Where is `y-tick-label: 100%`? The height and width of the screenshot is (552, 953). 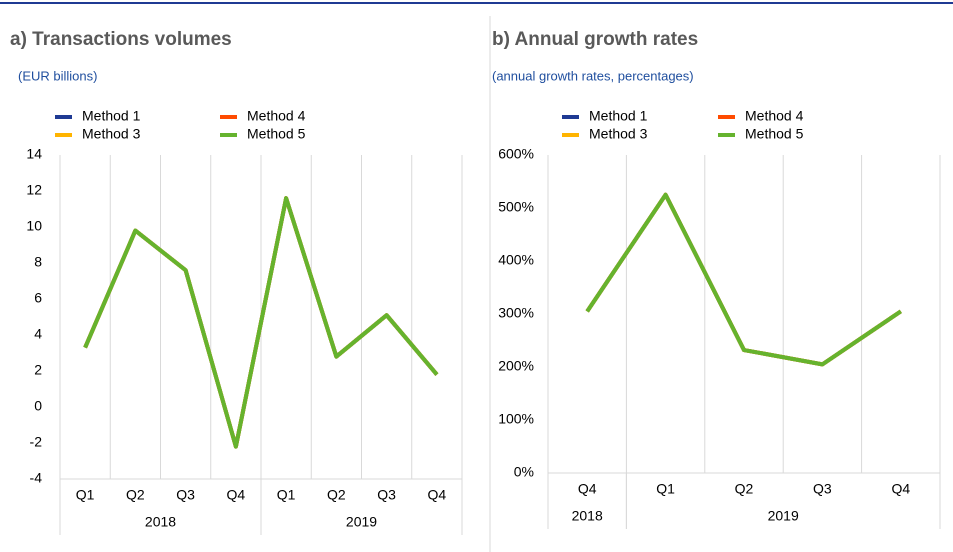 y-tick-label: 100% is located at coordinates (516, 419).